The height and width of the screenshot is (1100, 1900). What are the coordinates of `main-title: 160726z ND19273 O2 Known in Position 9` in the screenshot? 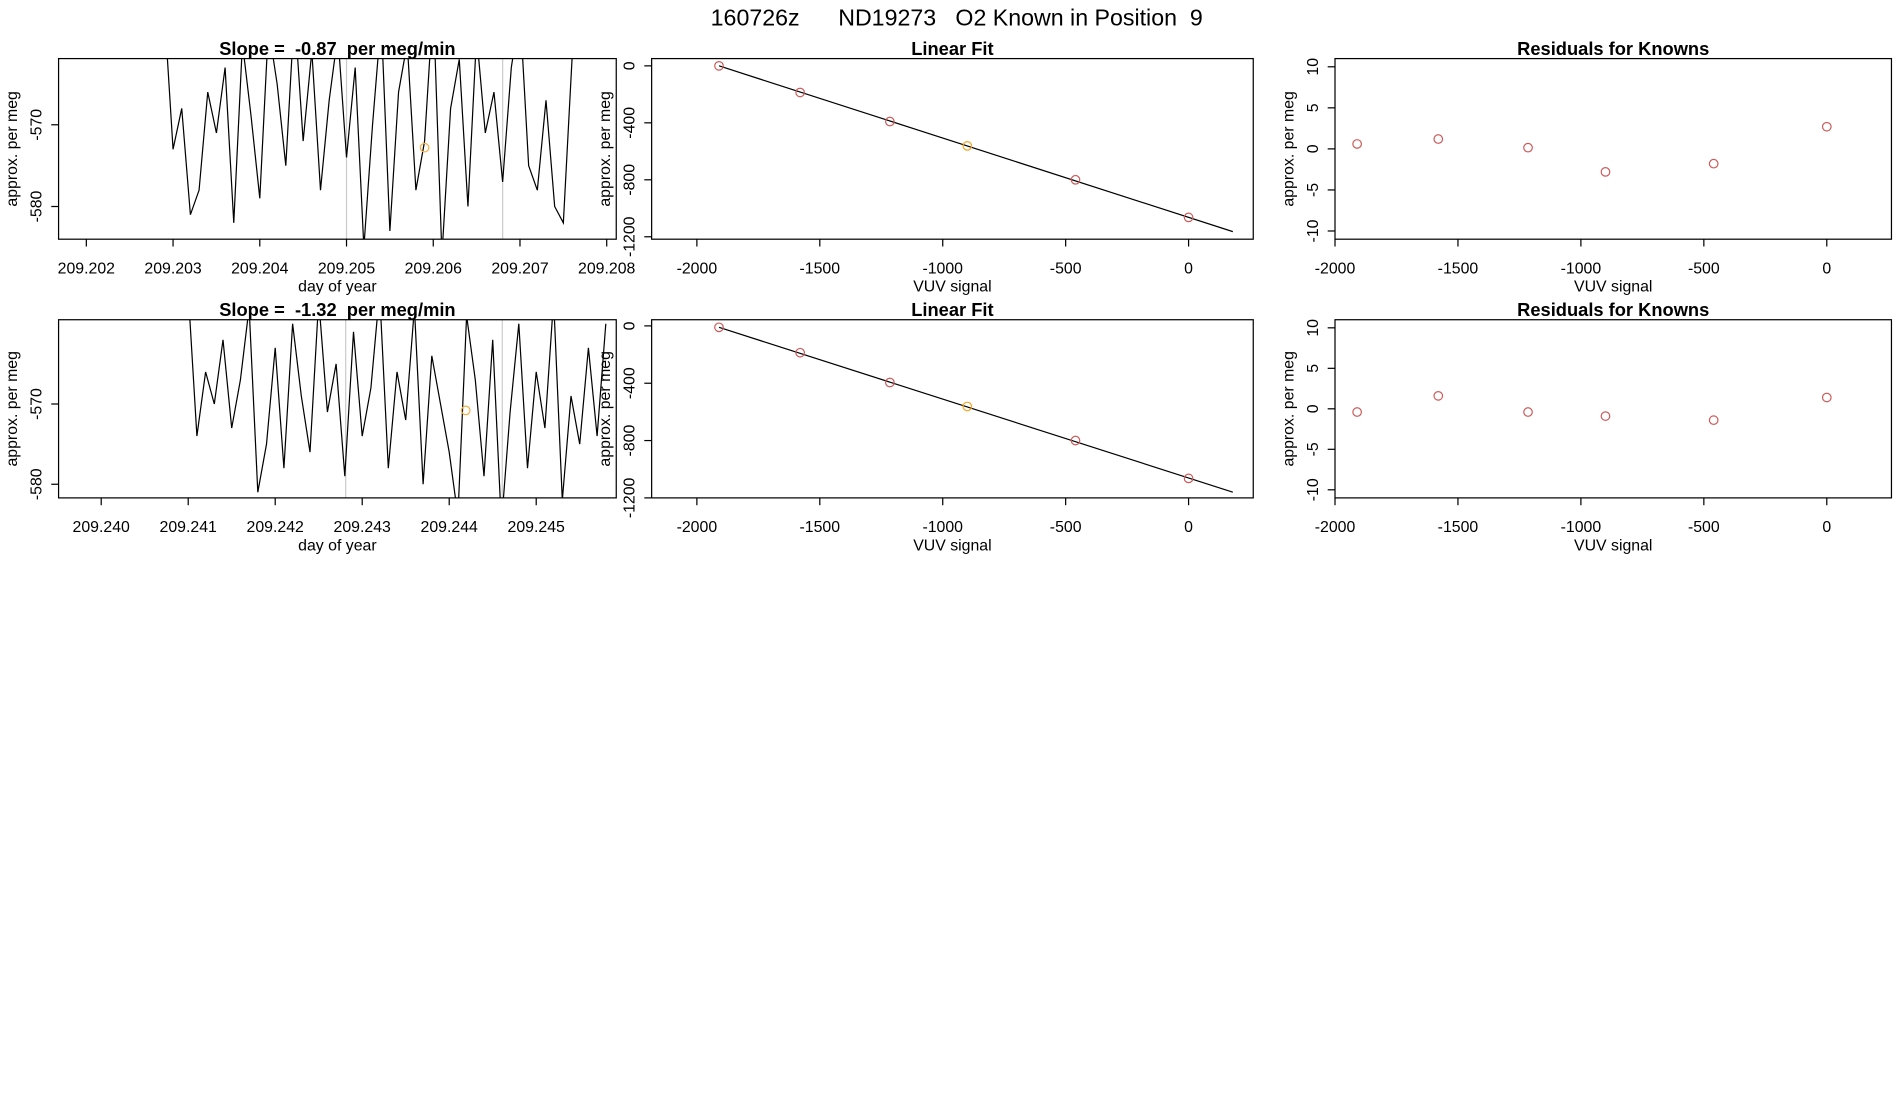 It's located at (957, 18).